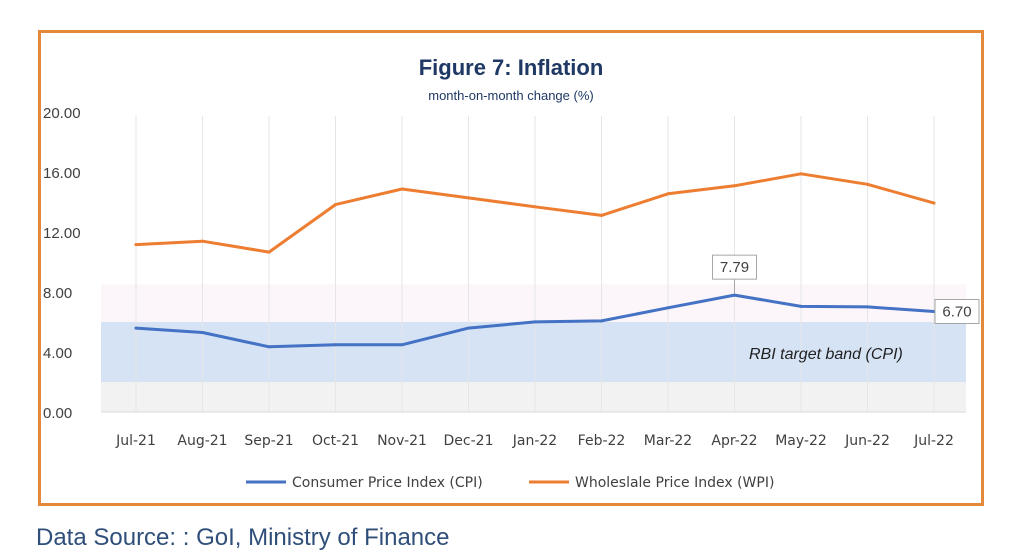 Image resolution: width=1024 pixels, height=560 pixels. I want to click on x-tick-label: Aug-21, so click(202, 441).